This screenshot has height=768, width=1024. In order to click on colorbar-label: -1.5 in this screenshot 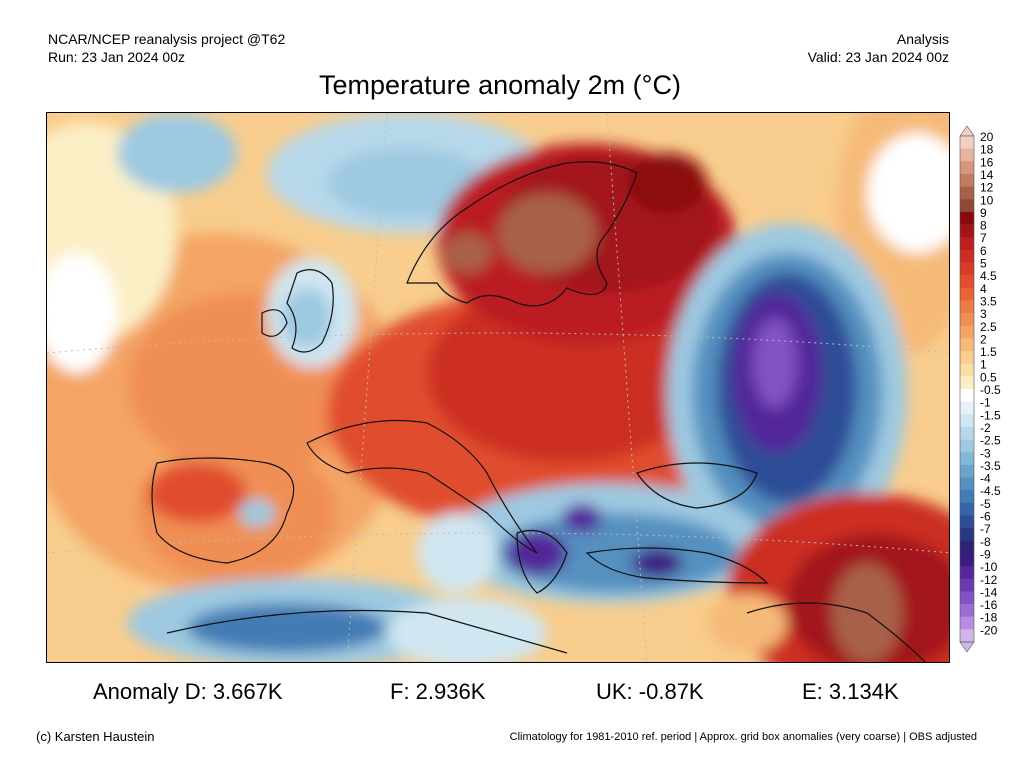, I will do `click(990, 415)`.